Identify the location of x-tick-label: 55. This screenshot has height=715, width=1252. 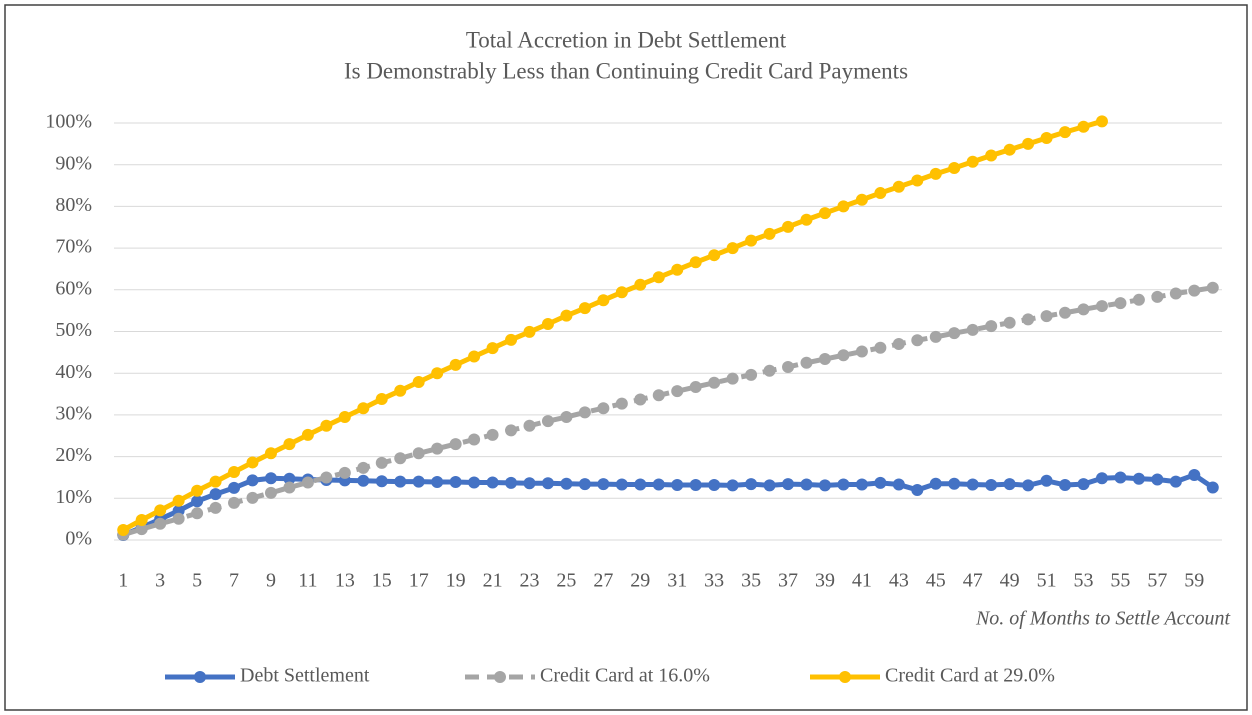
(1120, 581).